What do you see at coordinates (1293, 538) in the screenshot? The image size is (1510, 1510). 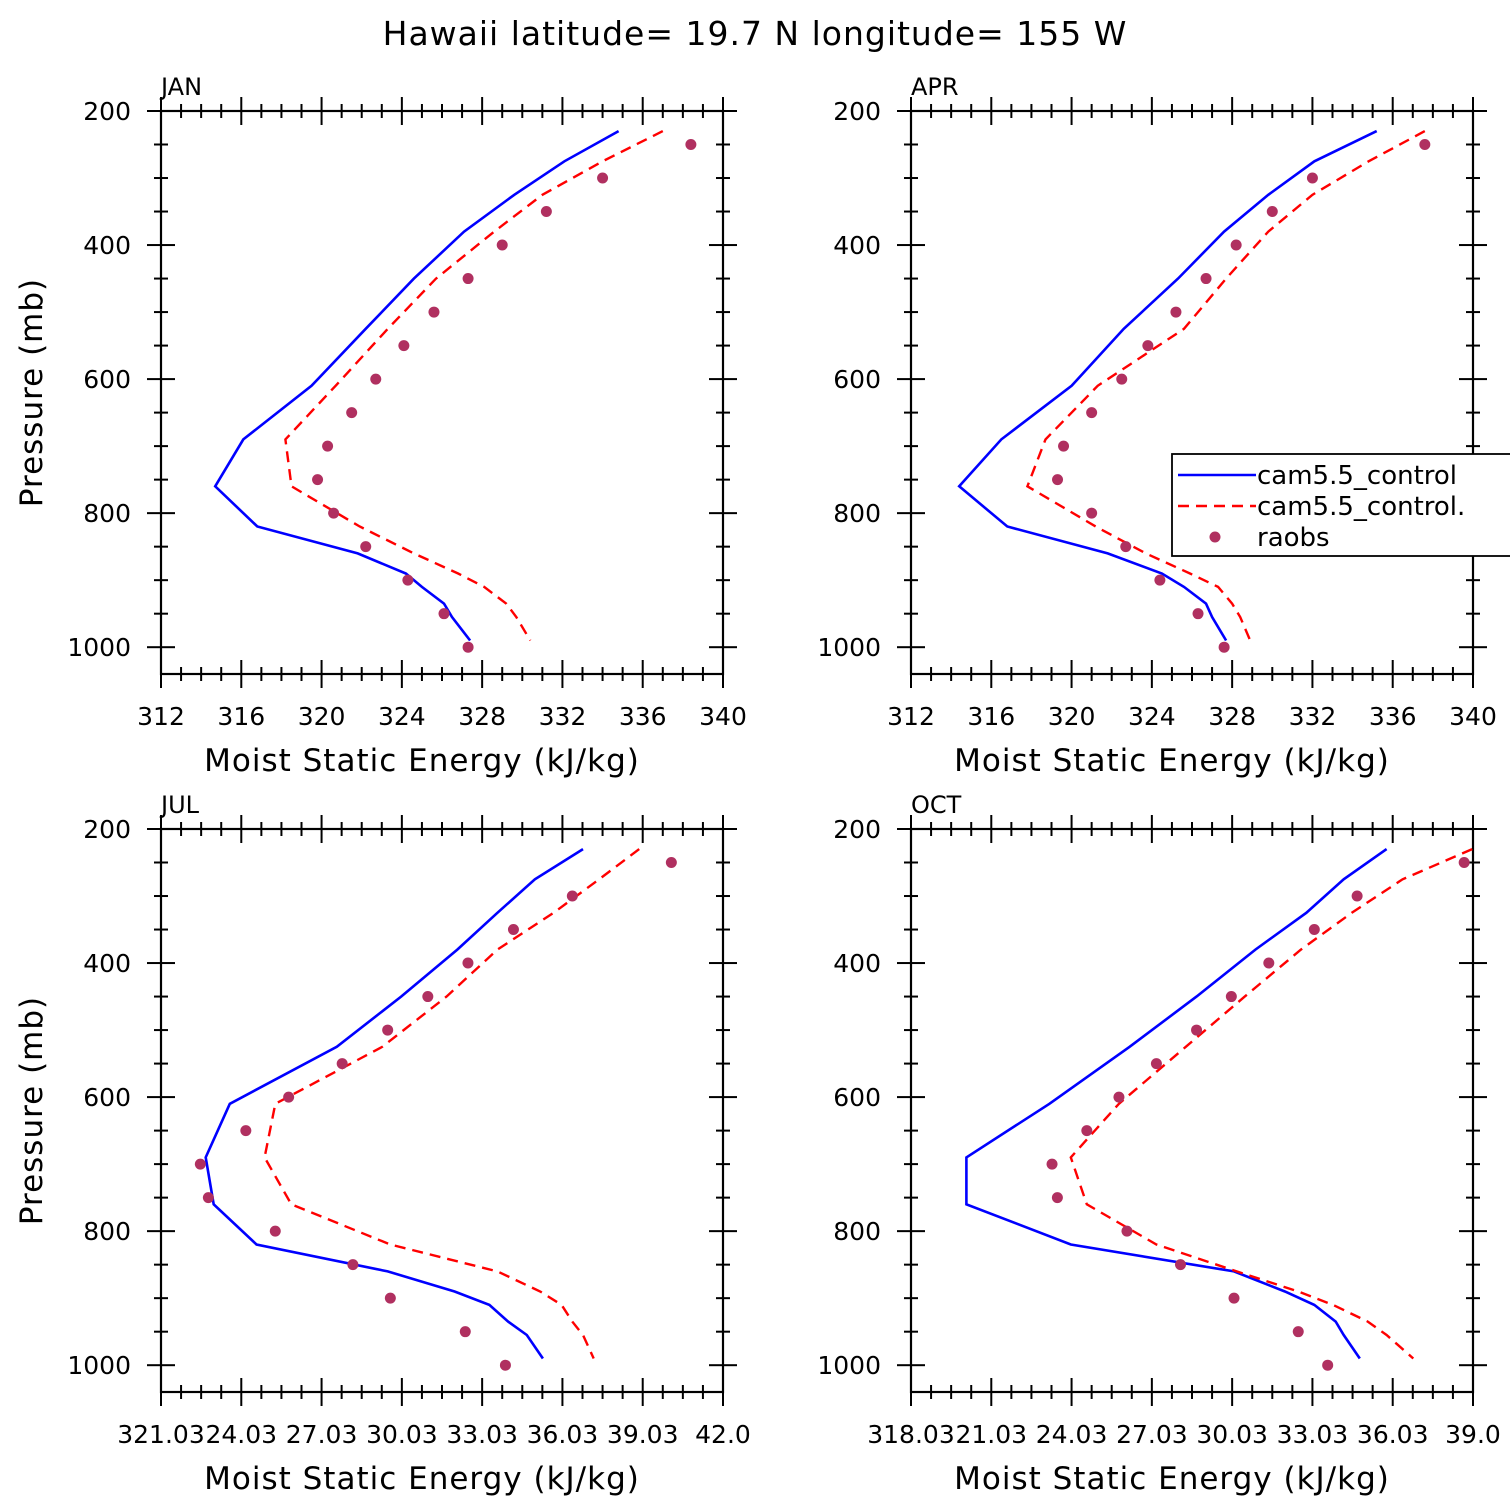 I see `legend-label: raobs` at bounding box center [1293, 538].